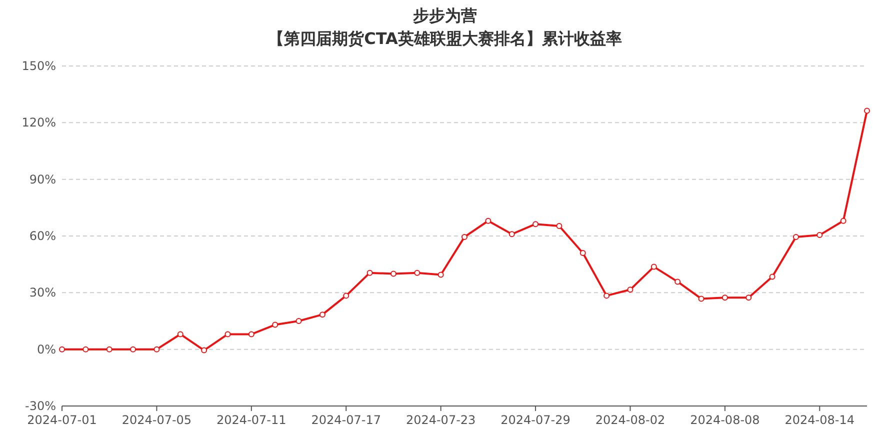 Image resolution: width=890 pixels, height=433 pixels. What do you see at coordinates (157, 420) in the screenshot?
I see `x-tick-label: 2024-07-05` at bounding box center [157, 420].